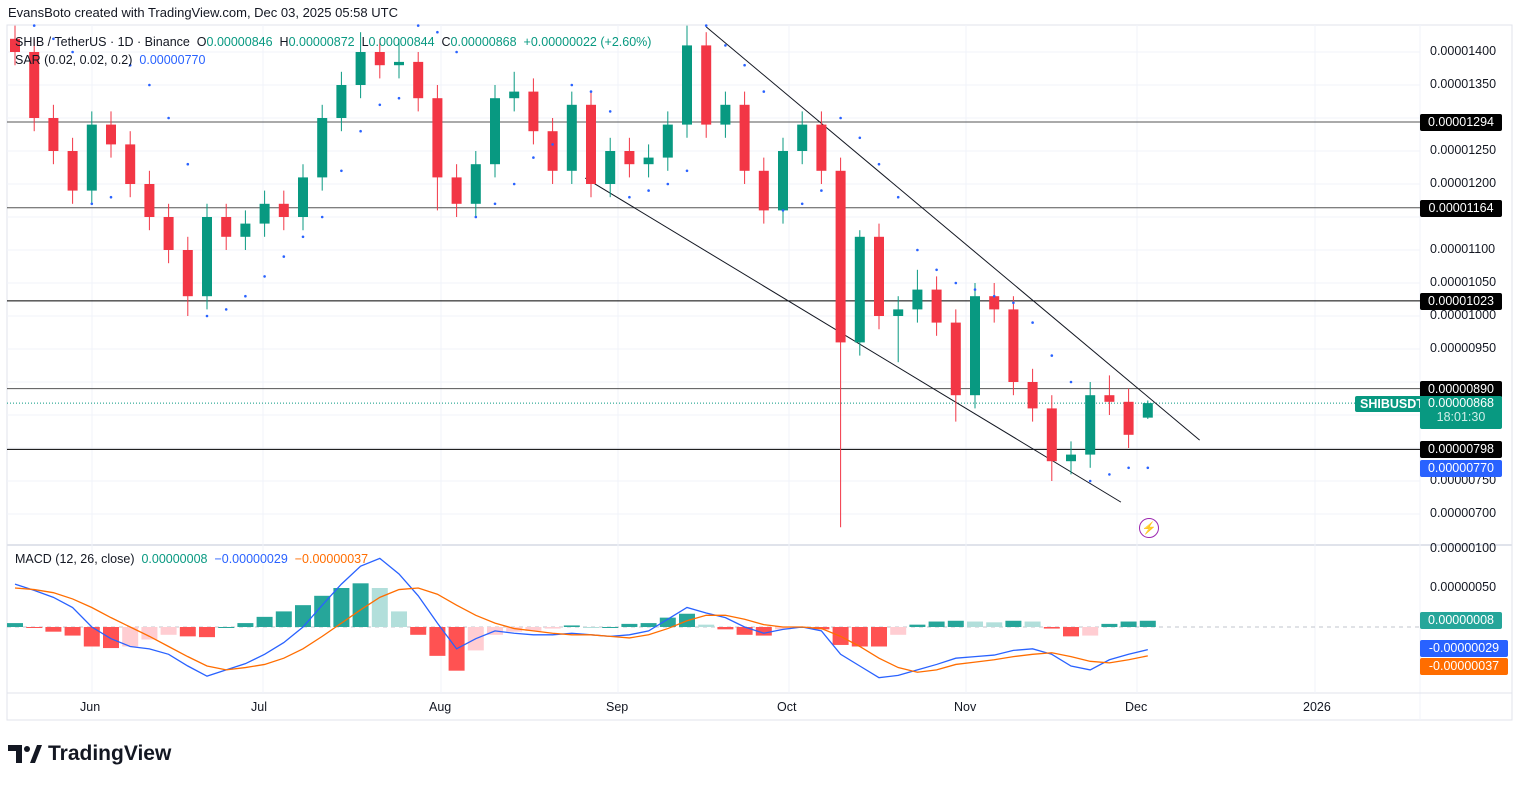  Describe the element at coordinates (440, 707) in the screenshot. I see `time-axis-tick: Aug` at that location.